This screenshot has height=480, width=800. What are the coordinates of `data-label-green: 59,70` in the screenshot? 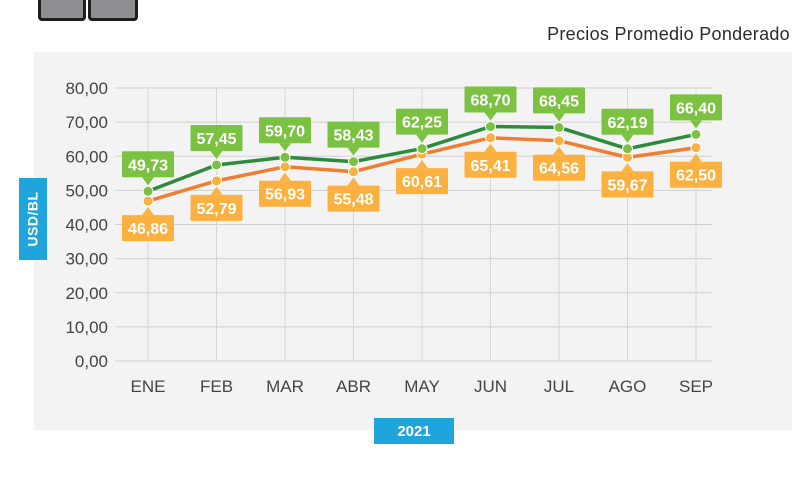 It's located at (285, 131).